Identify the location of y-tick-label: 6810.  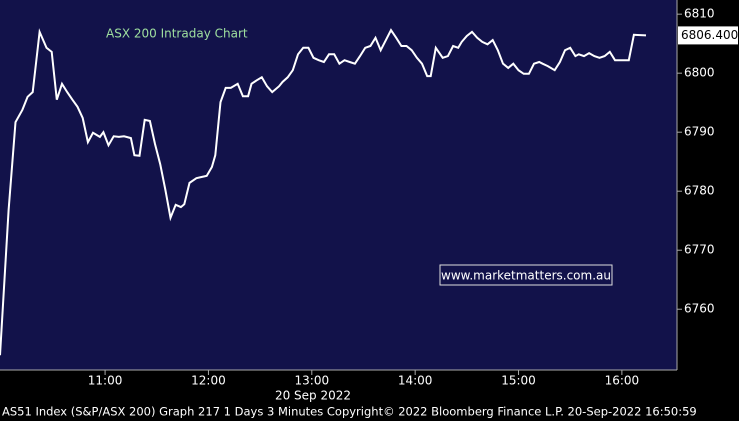
(699, 14).